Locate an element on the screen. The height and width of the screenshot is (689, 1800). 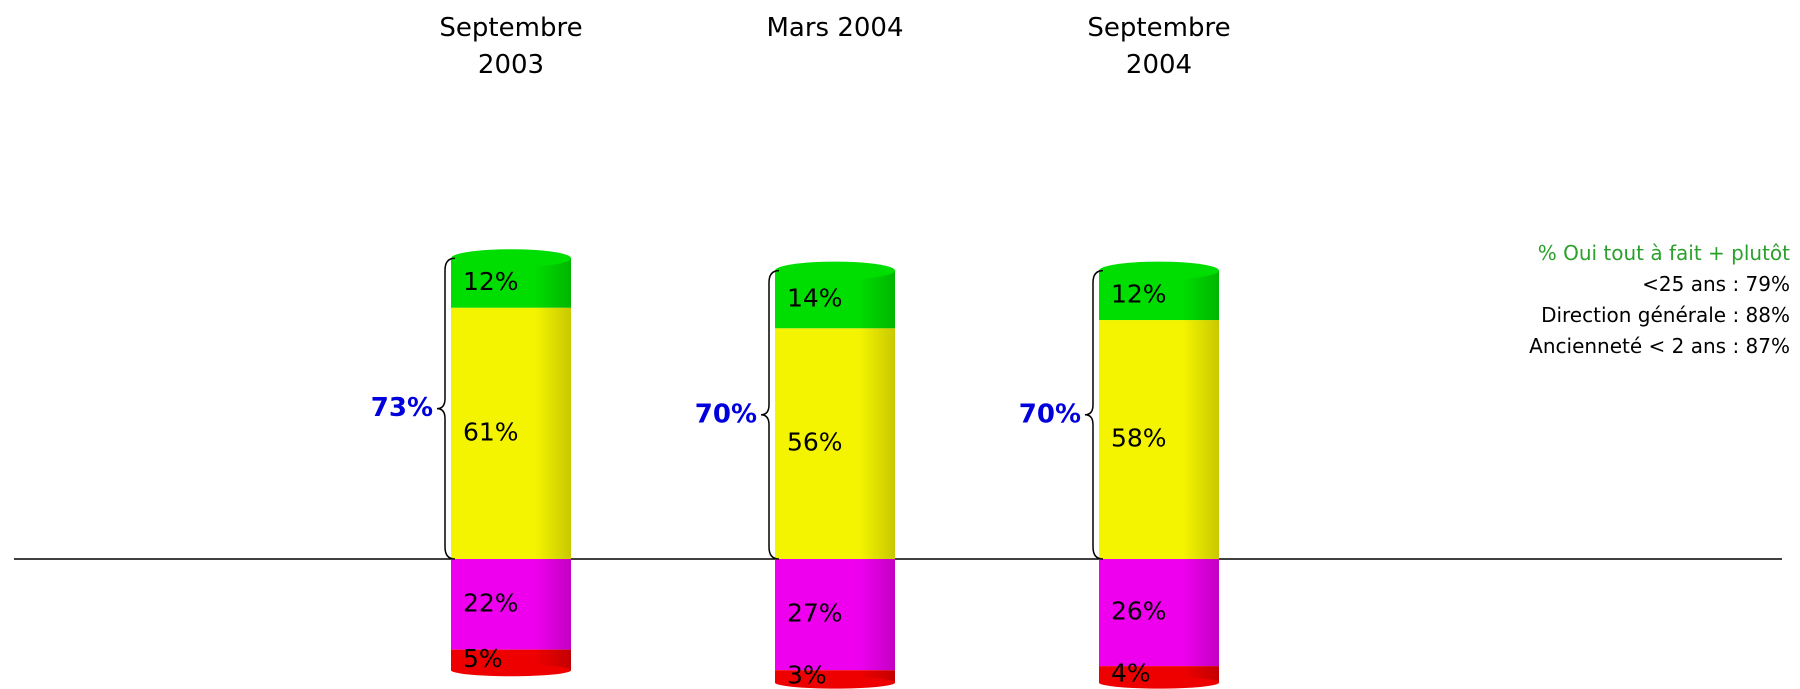
value-label: 4% is located at coordinates (1131, 672).